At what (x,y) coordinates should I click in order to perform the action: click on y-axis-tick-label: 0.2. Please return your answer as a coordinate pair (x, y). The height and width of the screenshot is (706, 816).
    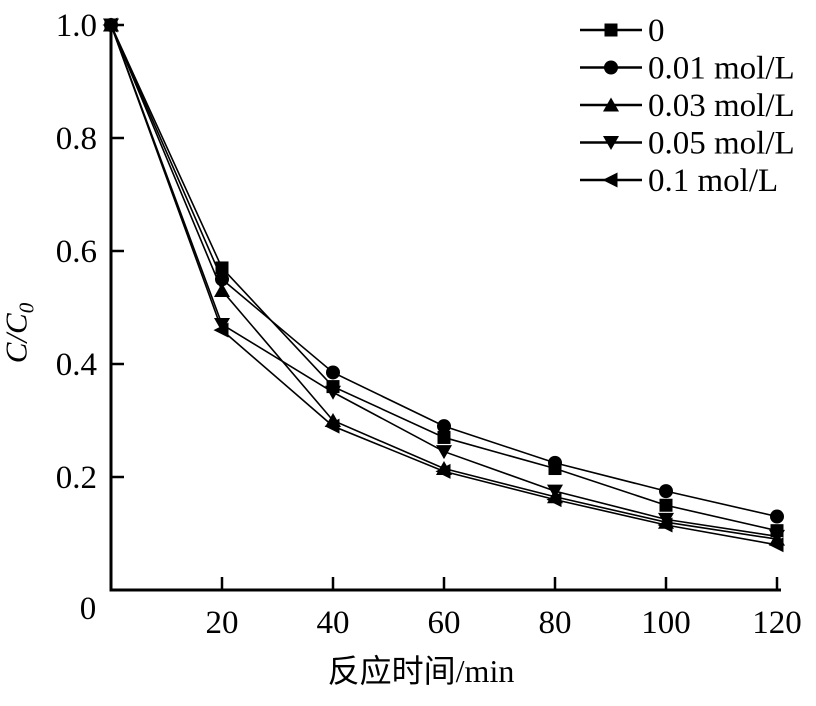
    Looking at the image, I should click on (76, 478).